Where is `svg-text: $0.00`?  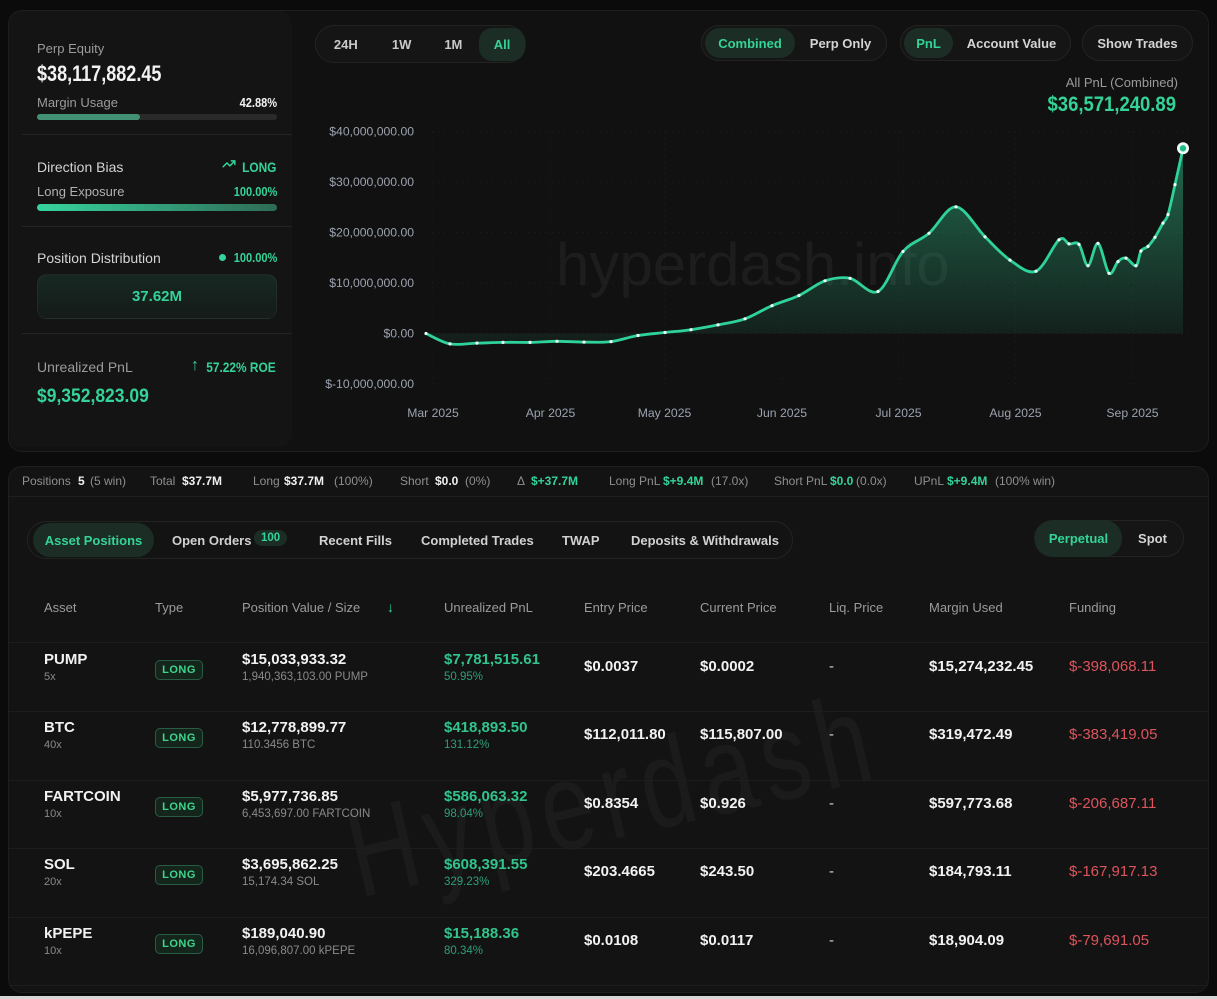 svg-text: $0.00 is located at coordinates (399, 334).